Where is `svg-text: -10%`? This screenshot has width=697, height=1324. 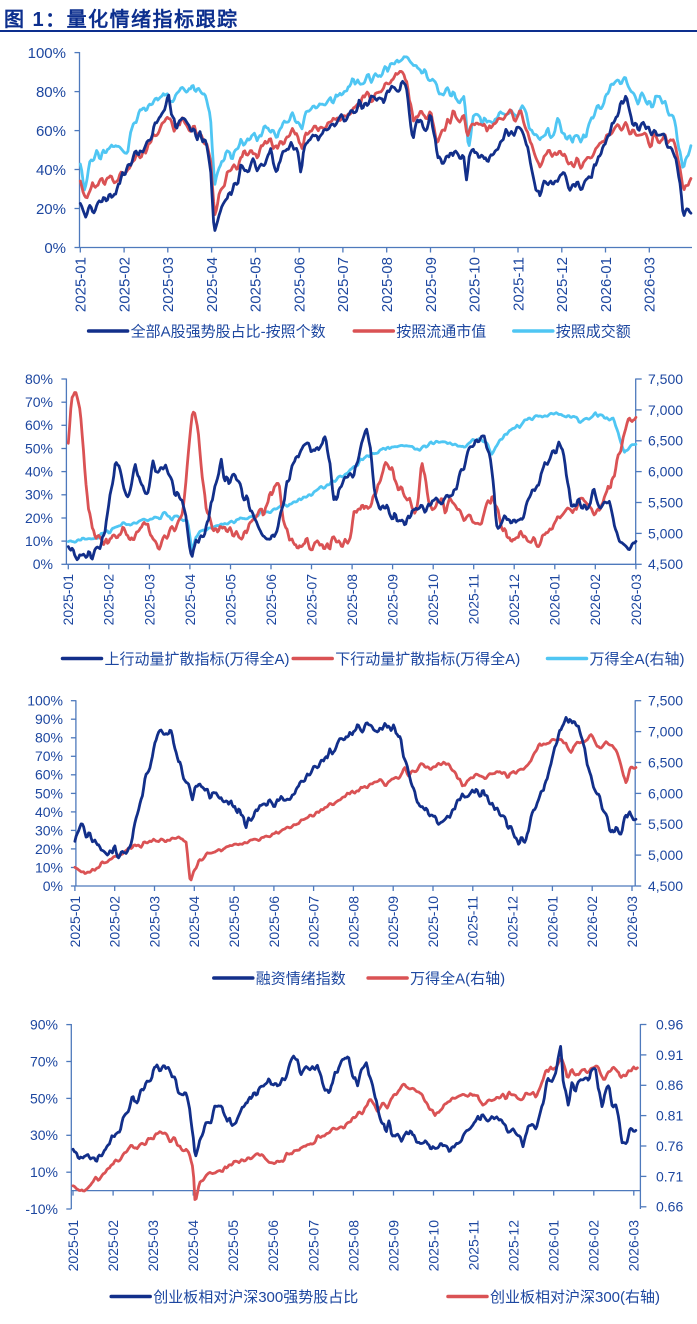 svg-text: -10% is located at coordinates (41, 1209).